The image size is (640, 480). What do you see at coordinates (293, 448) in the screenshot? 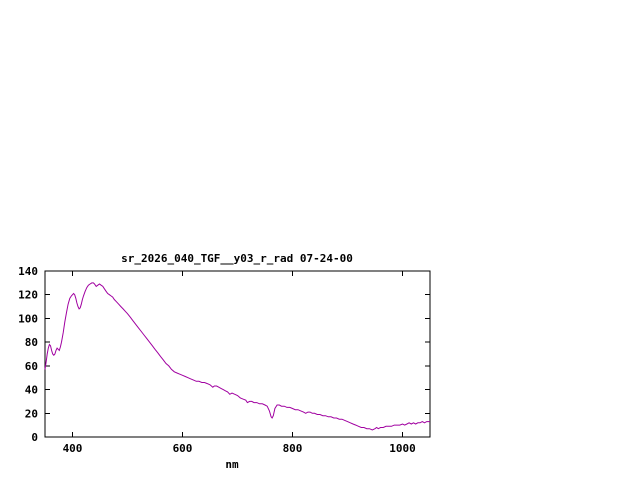
I see `svg-text: 800` at bounding box center [293, 448].